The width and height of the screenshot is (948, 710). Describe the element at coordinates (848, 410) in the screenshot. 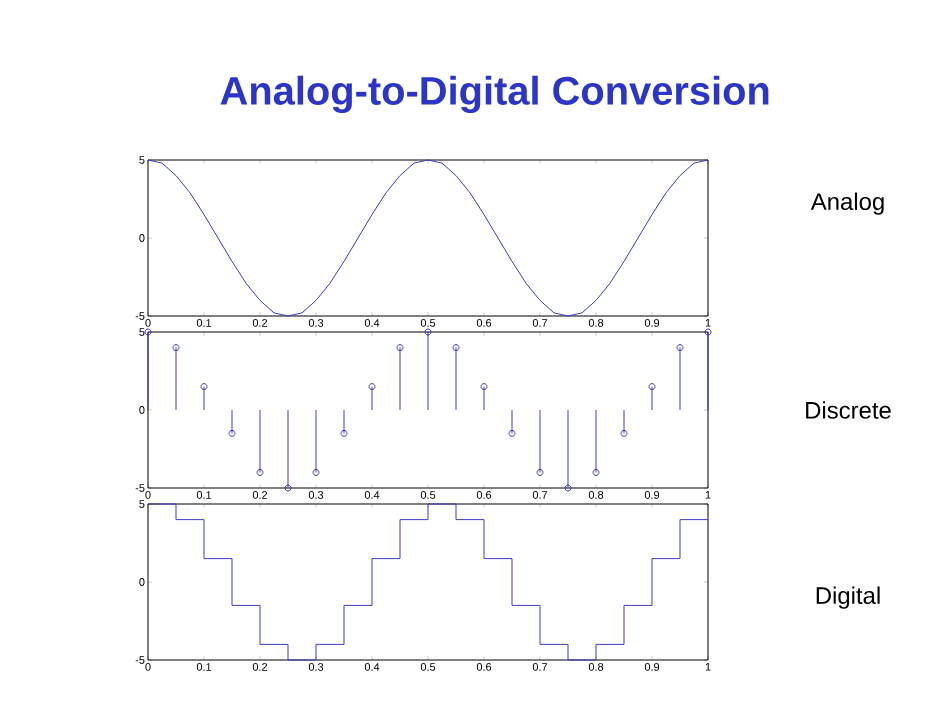

I see `text: Discrete` at that location.